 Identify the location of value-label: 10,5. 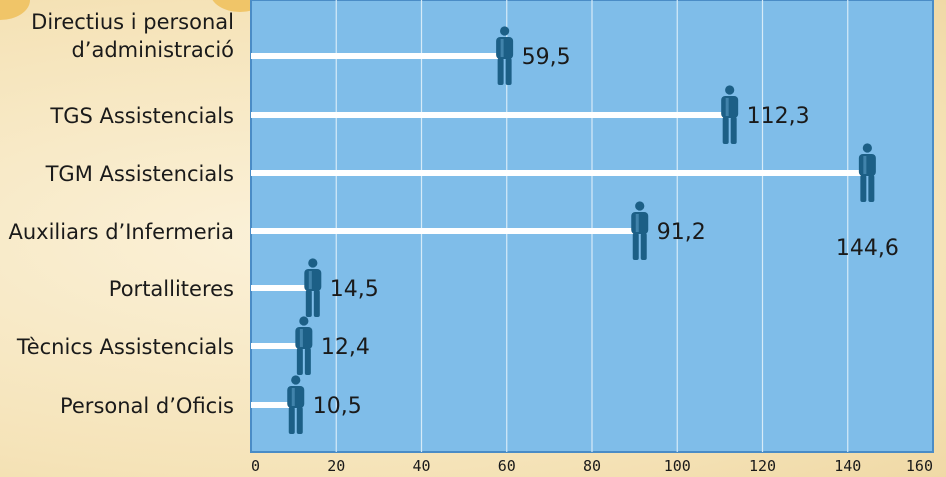
(337, 406).